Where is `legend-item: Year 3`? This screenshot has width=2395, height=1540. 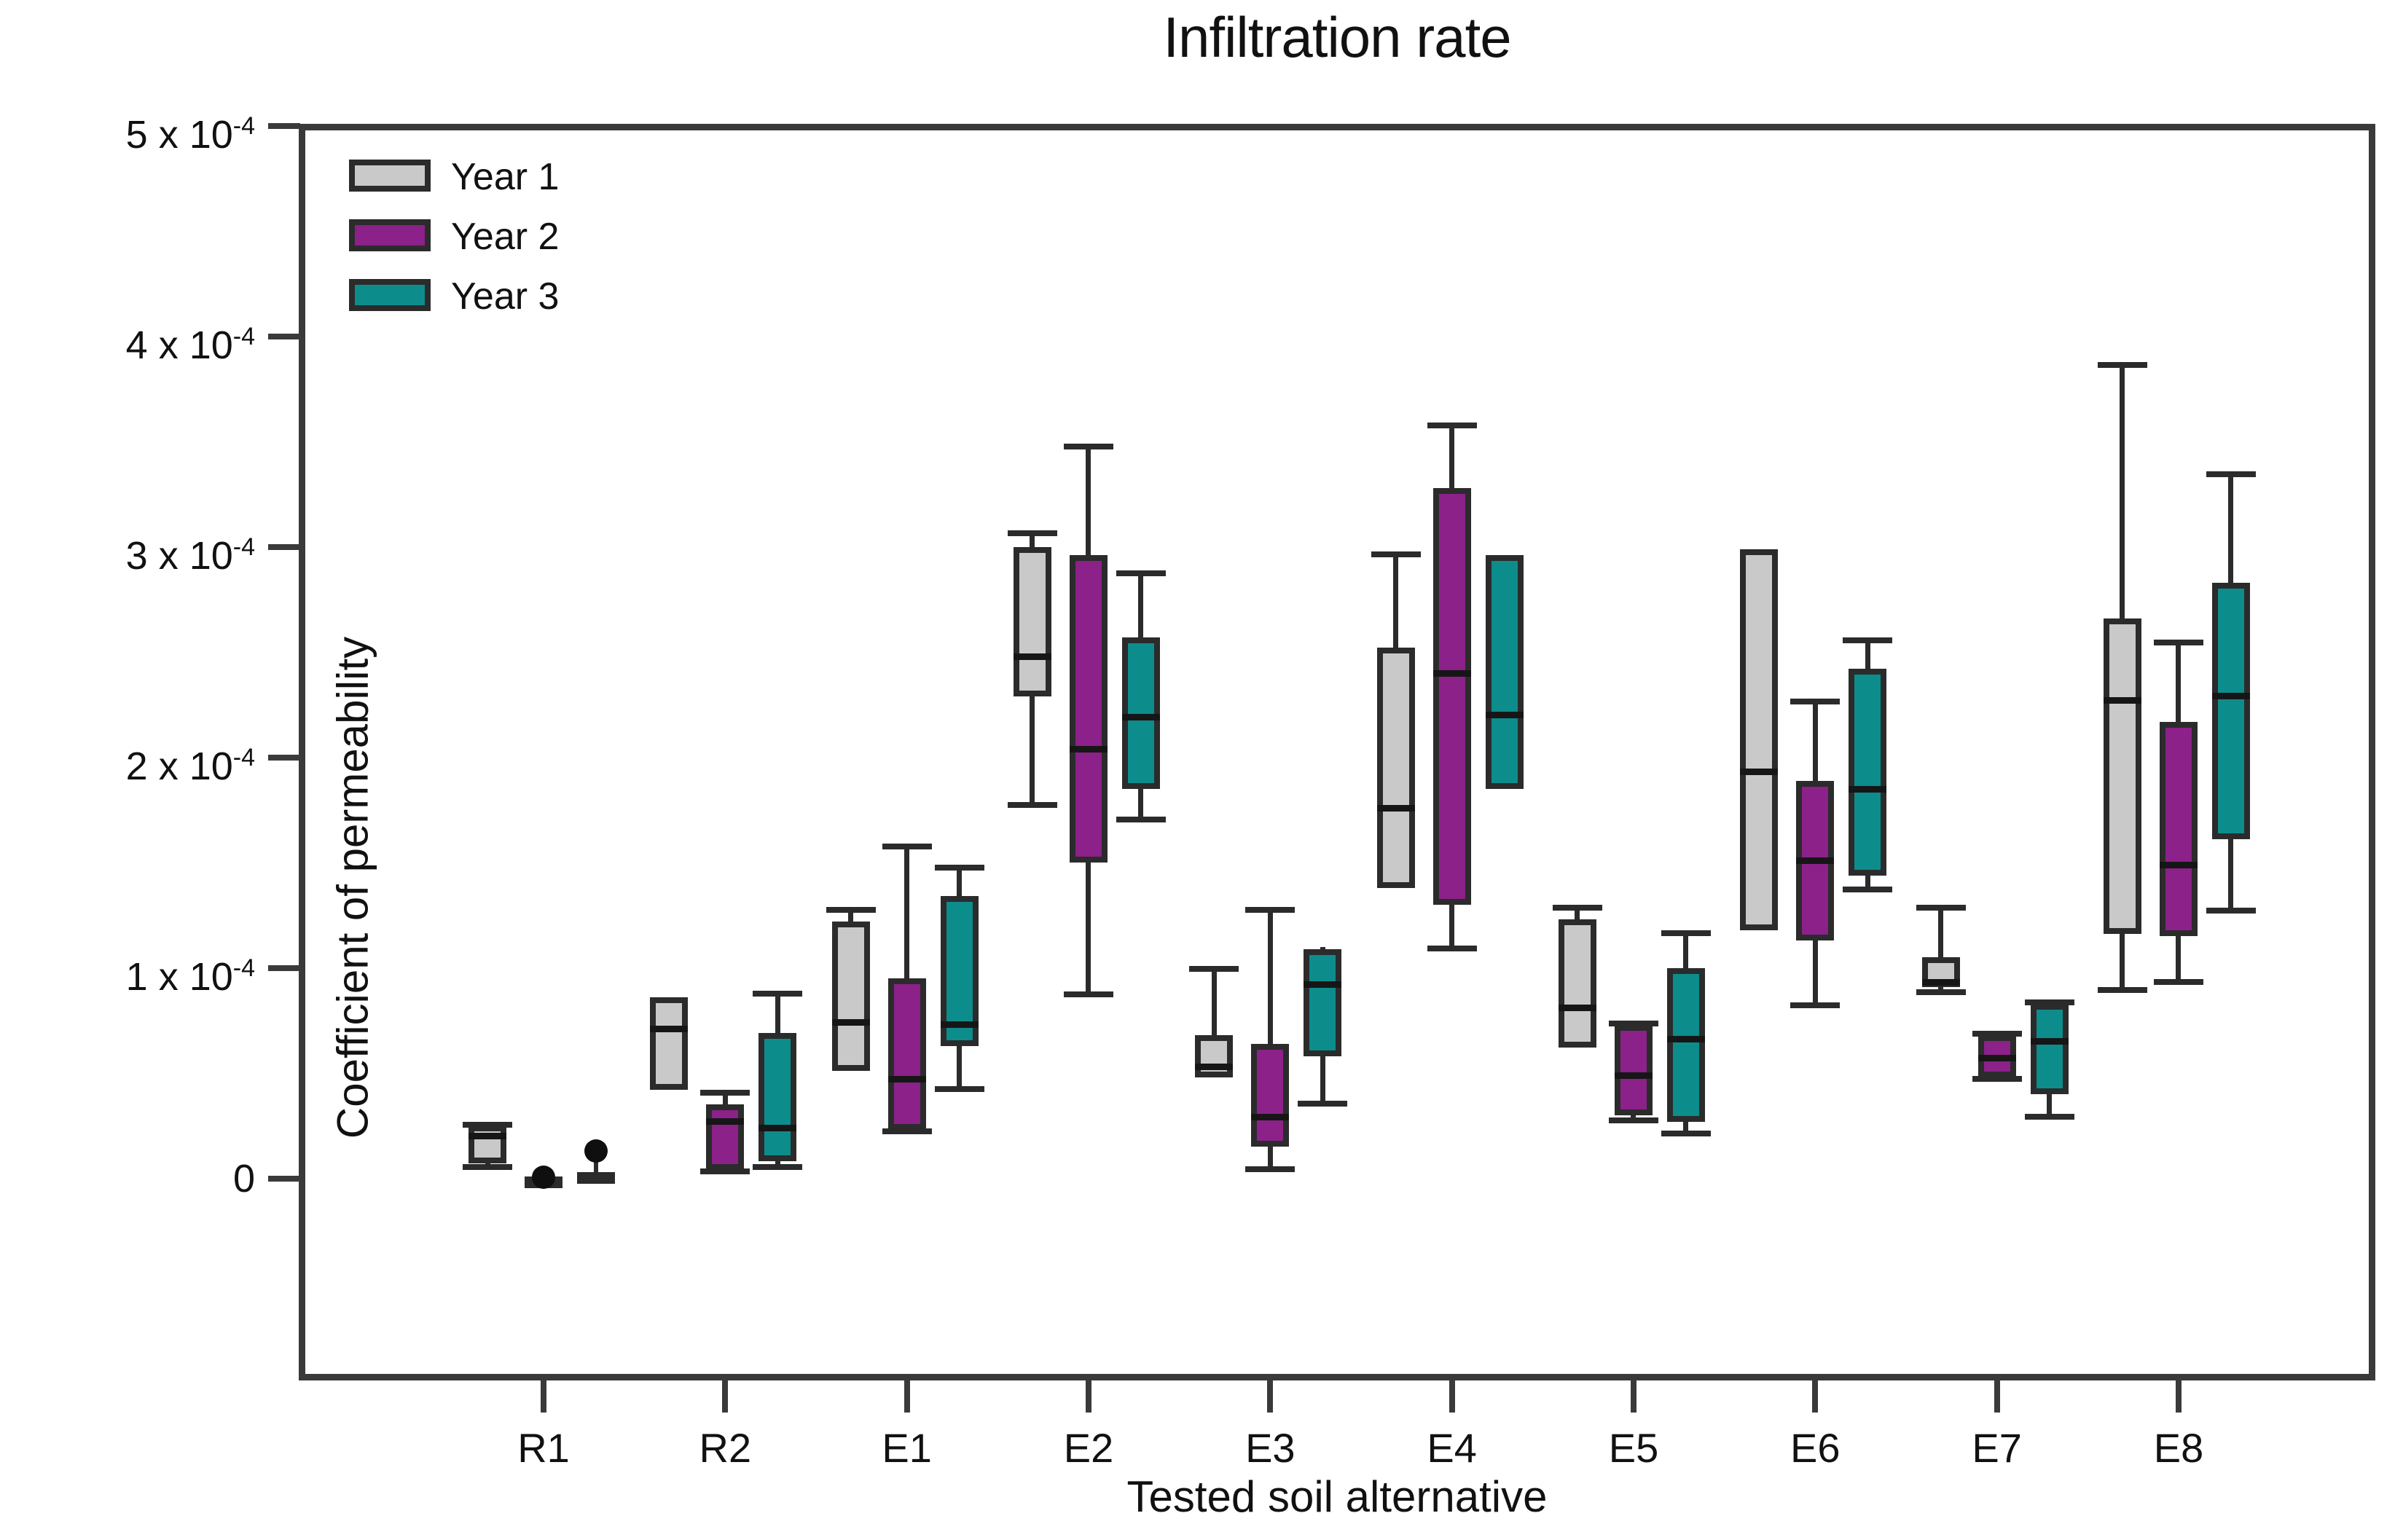 legend-item: Year 3 is located at coordinates (502, 296).